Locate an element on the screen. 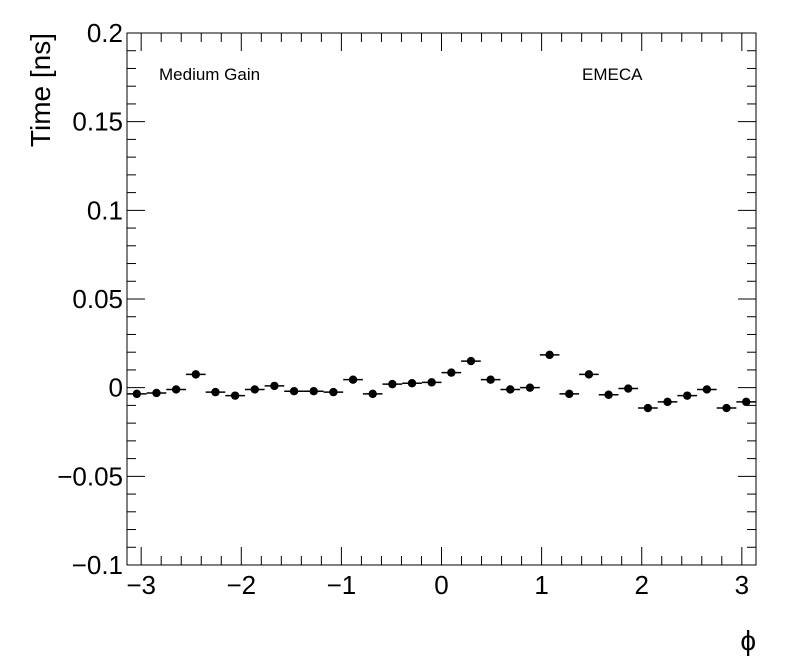 This screenshot has height=672, width=796. x-tick-label: 0 is located at coordinates (441, 585).